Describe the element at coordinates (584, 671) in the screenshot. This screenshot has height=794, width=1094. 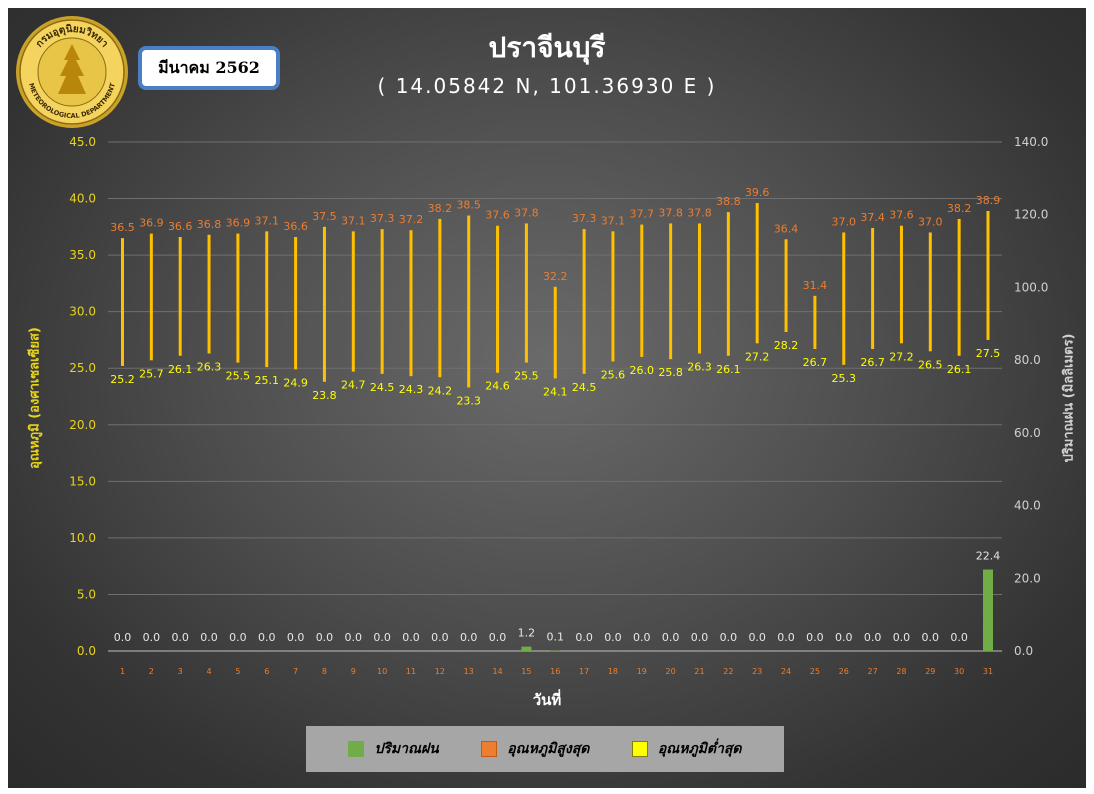
I see `x-axis-tick-label: 17` at that location.